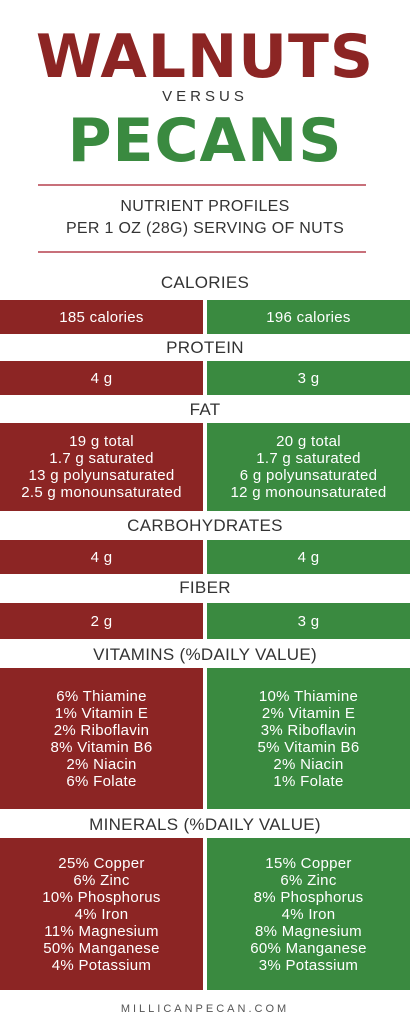 This screenshot has height=1024, width=410. What do you see at coordinates (205, 206) in the screenshot?
I see `subtitle-line-1: NUTRIENT PROFILES` at bounding box center [205, 206].